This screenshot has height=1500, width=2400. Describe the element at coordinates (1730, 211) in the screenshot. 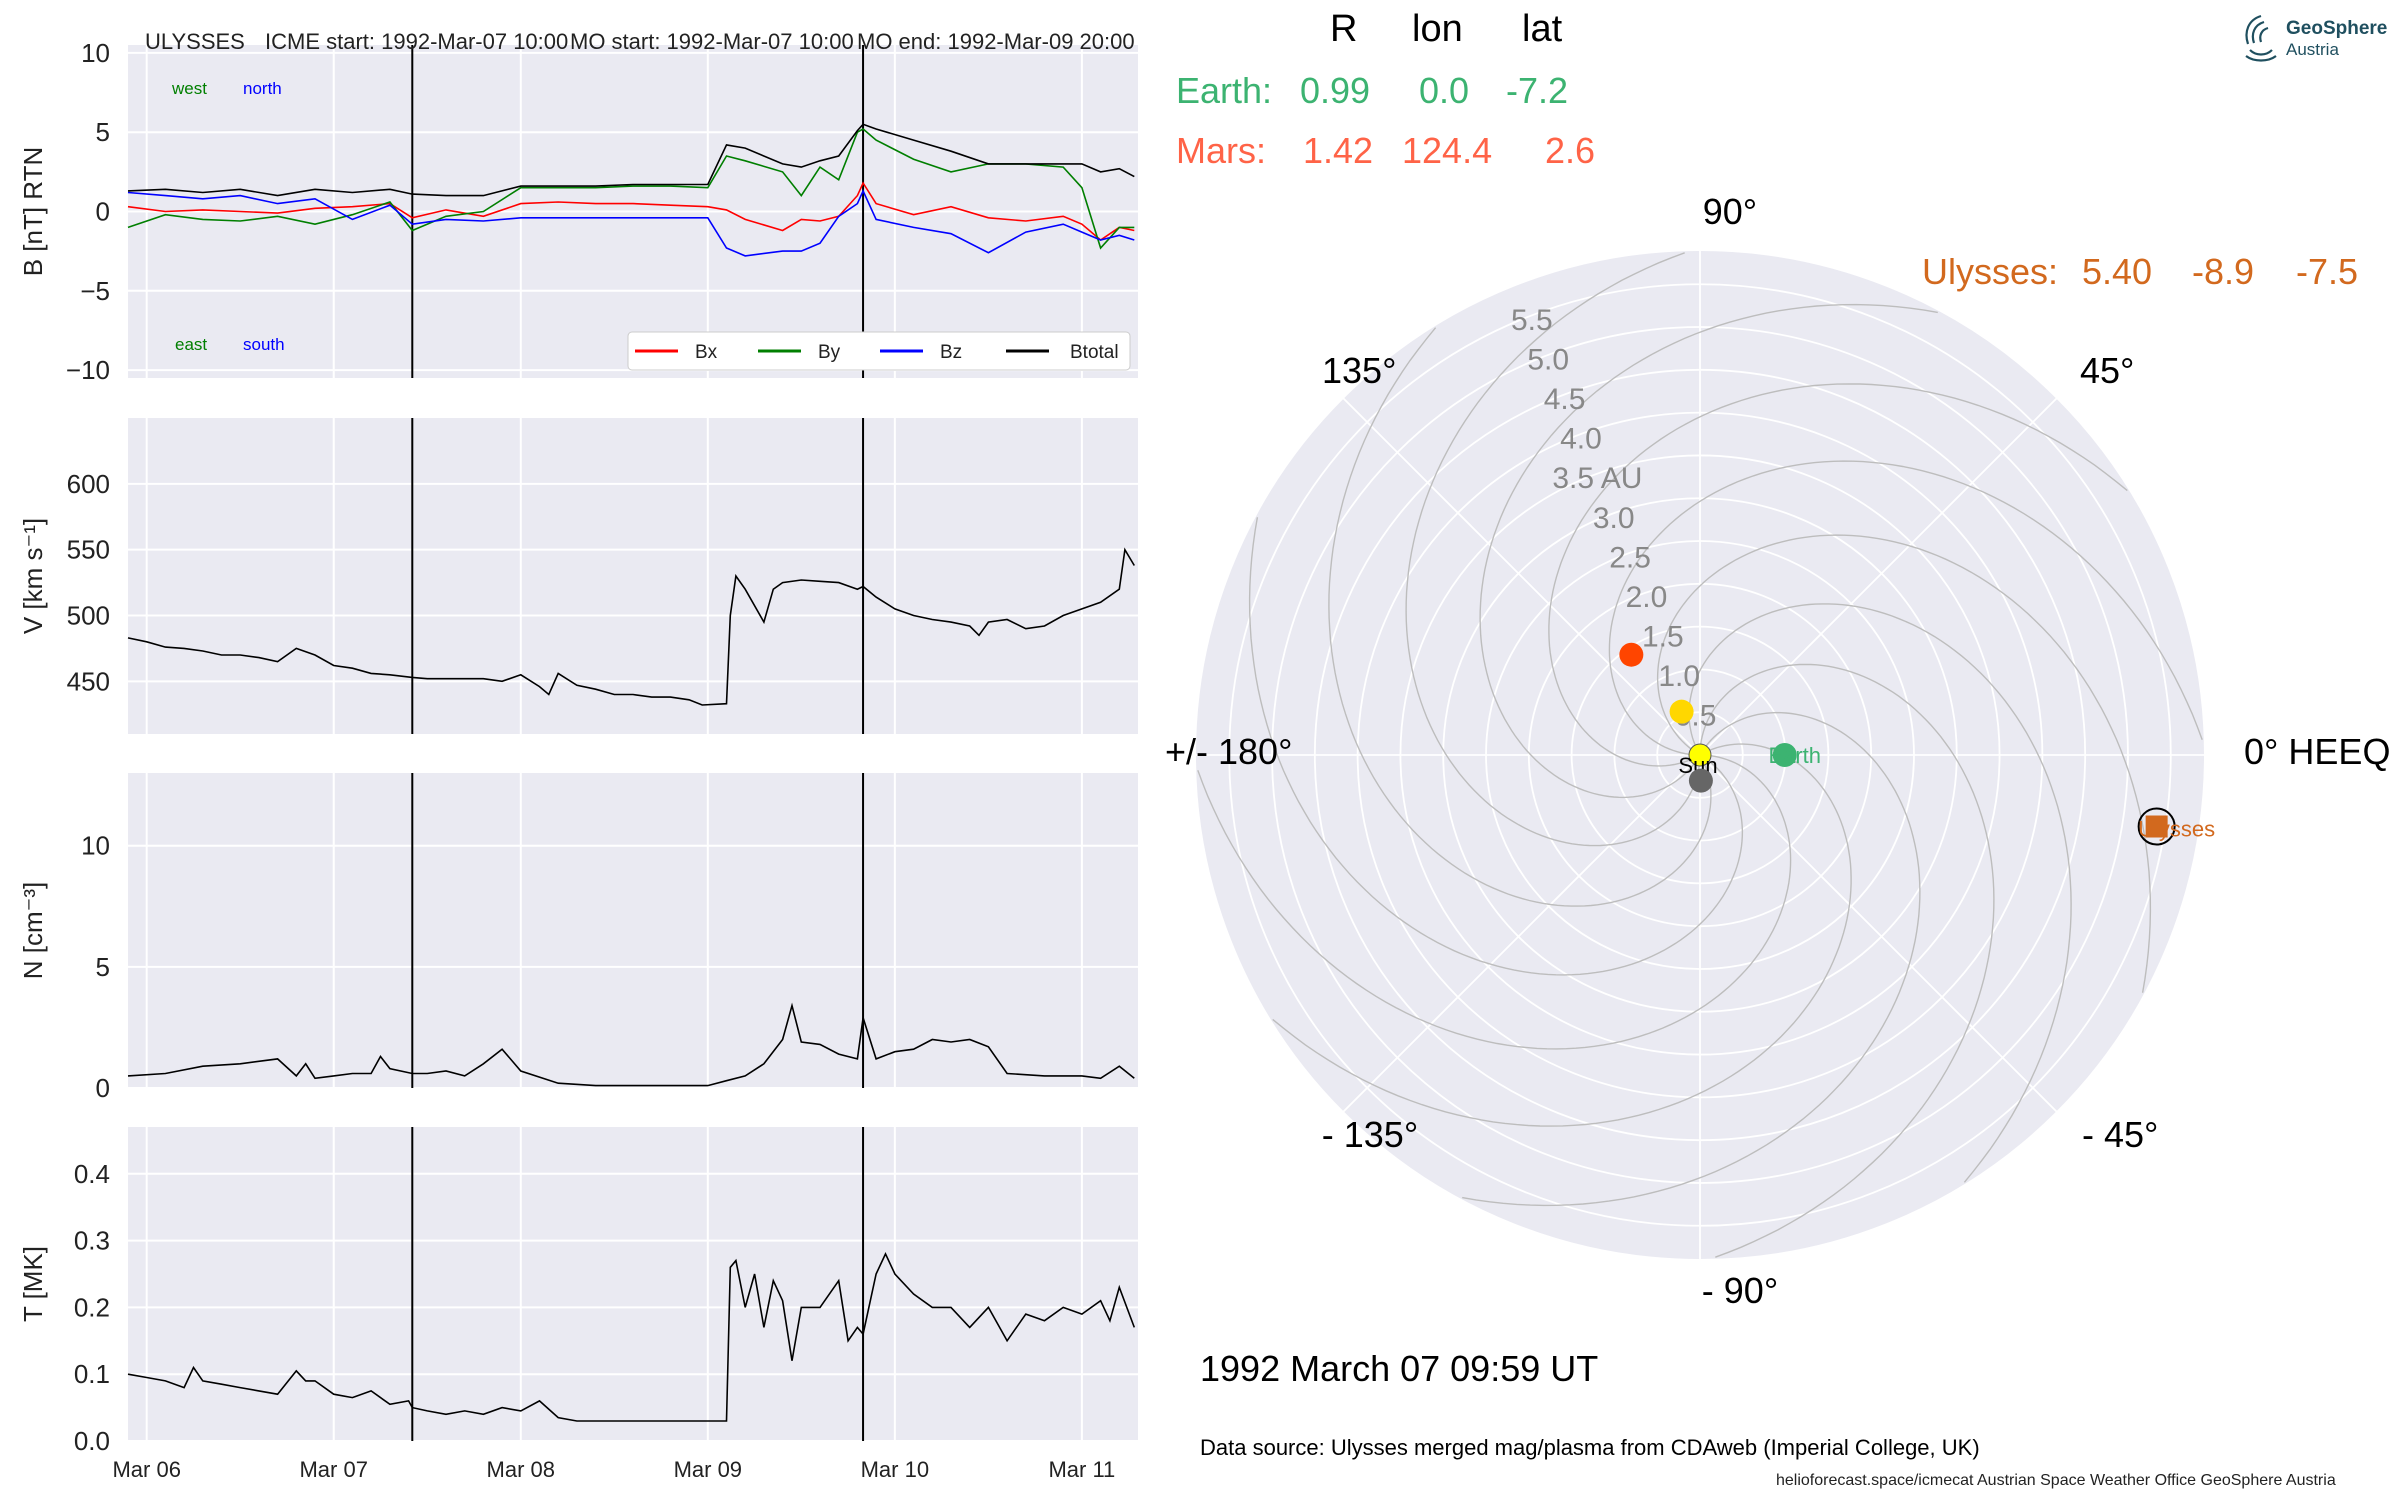

I see `angle-label: 90°` at that location.